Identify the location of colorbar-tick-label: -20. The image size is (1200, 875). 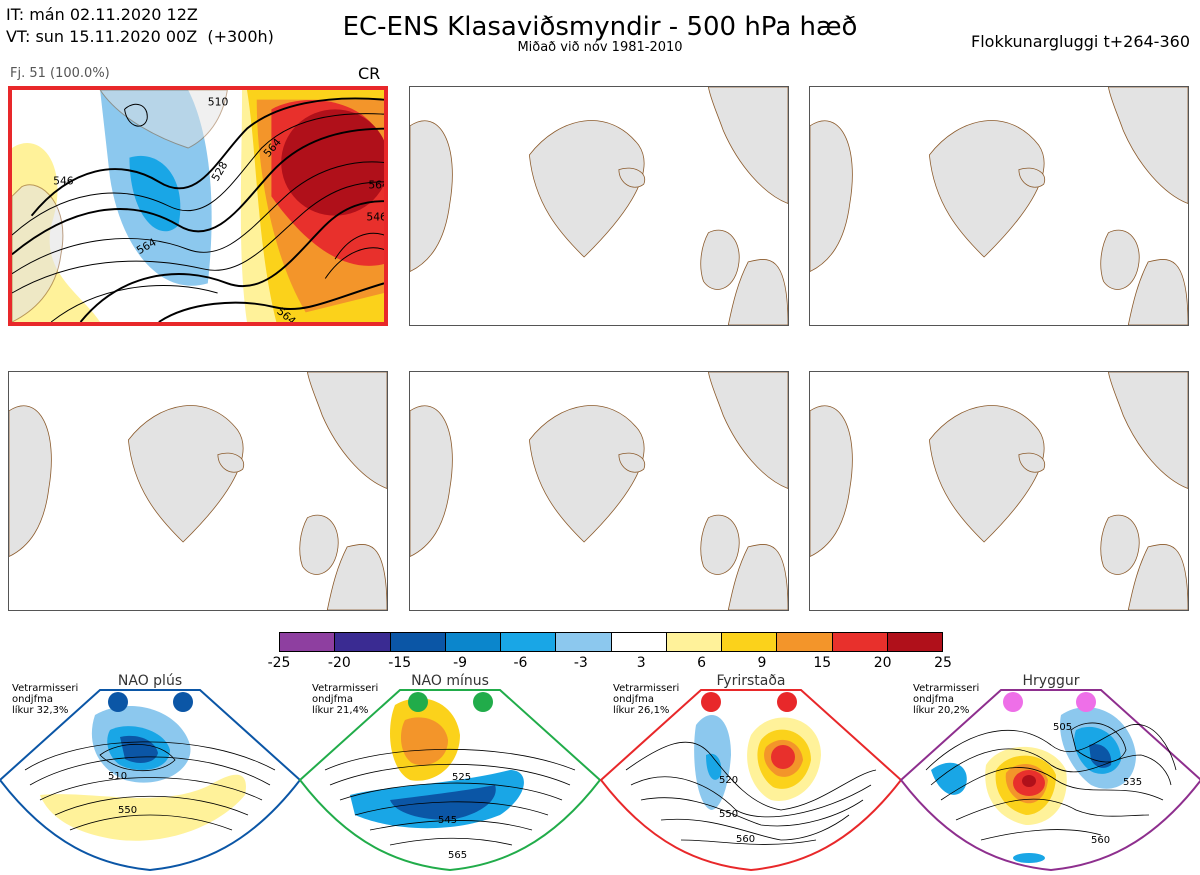
(339, 663).